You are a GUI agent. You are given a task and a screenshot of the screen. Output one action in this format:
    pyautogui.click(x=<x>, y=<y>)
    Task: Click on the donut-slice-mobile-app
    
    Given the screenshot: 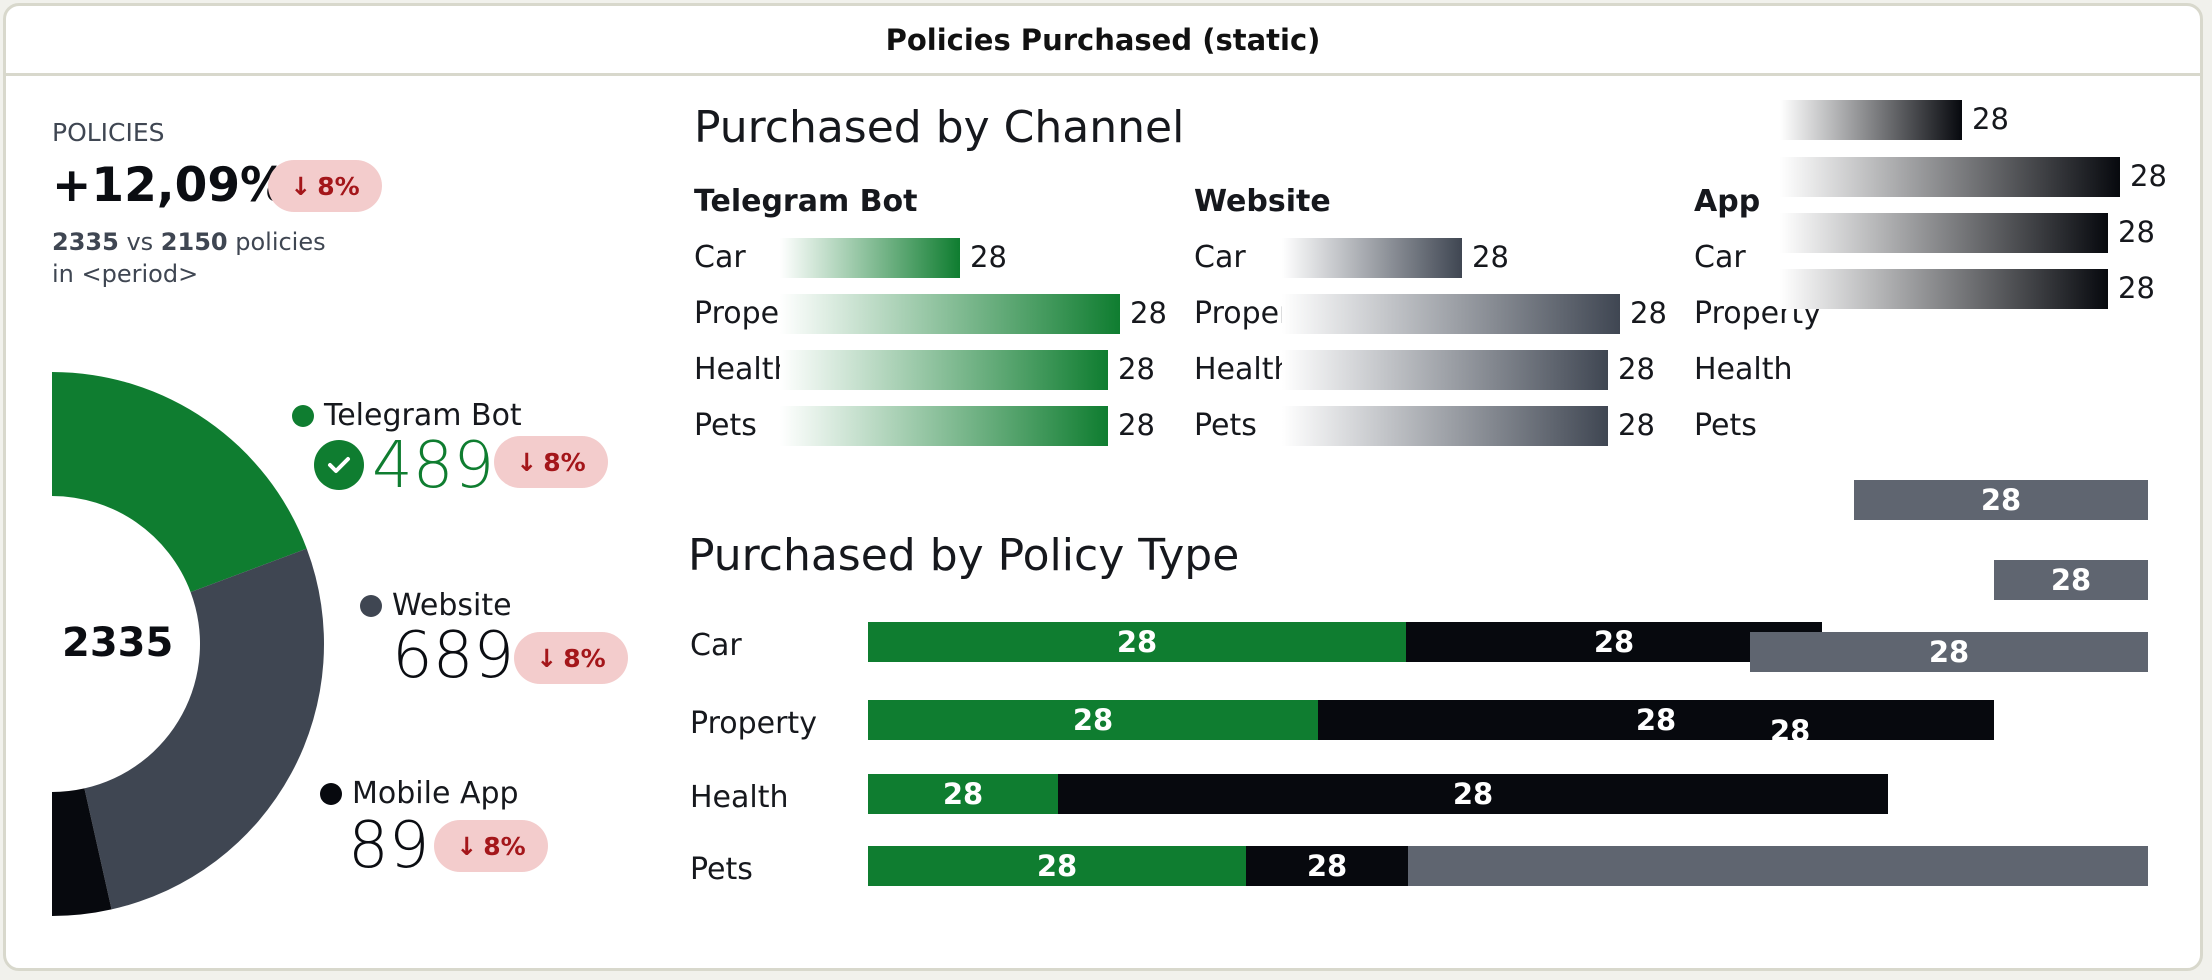 What is the action you would take?
    pyautogui.click(x=82, y=852)
    